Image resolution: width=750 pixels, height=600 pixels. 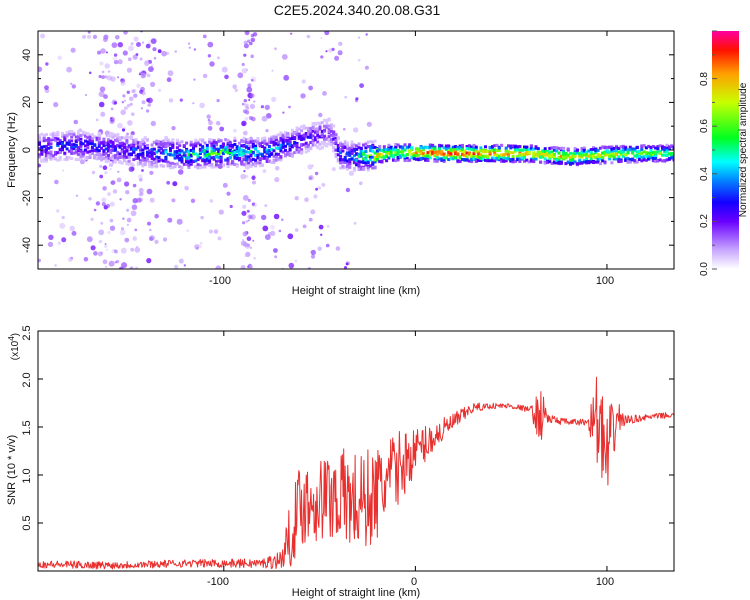 I want to click on colorbar-label: Normalized spectral amplitude, so click(x=743, y=149).